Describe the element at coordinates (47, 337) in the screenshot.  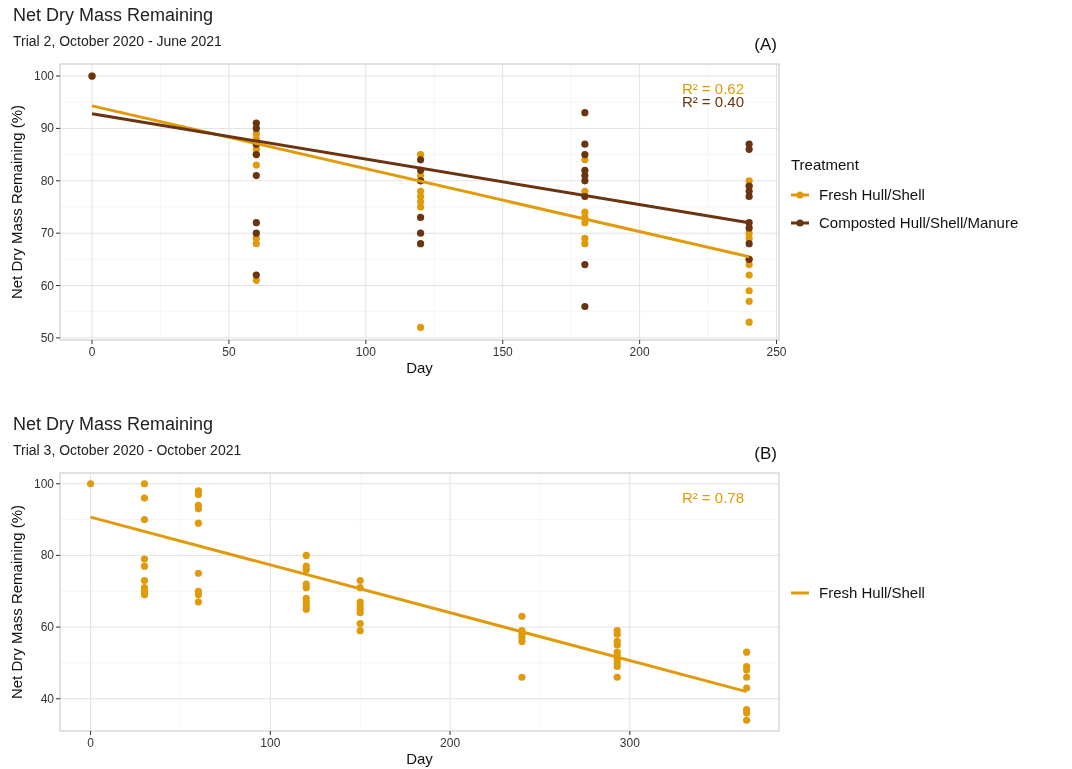
I see `y-tick-label: 50` at that location.